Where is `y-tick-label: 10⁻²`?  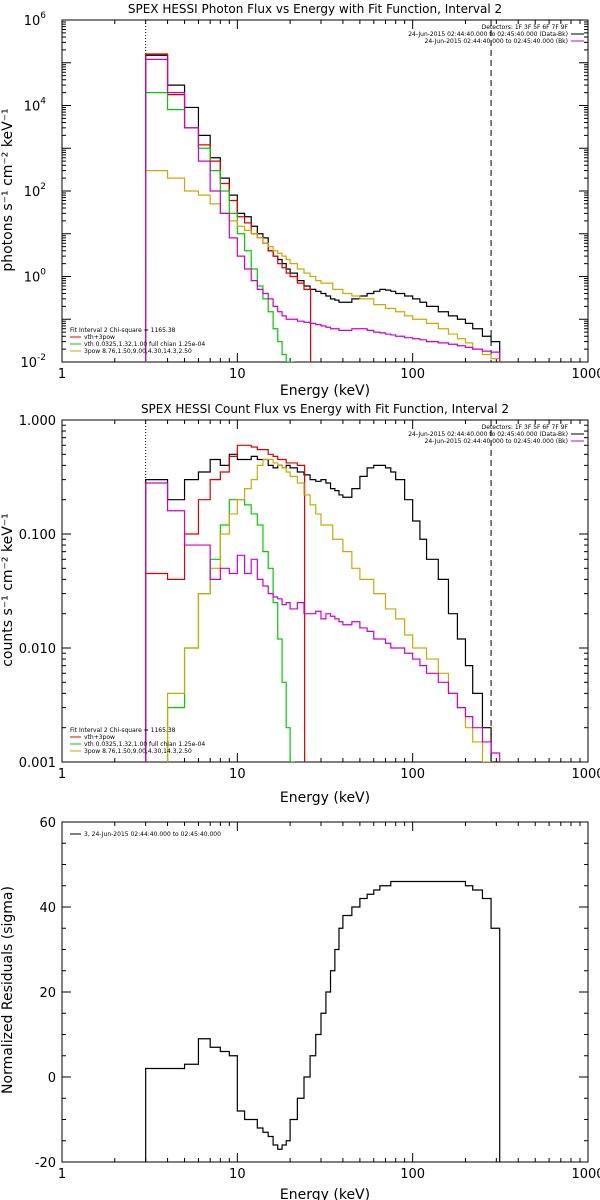 y-tick-label: 10⁻² is located at coordinates (33, 362).